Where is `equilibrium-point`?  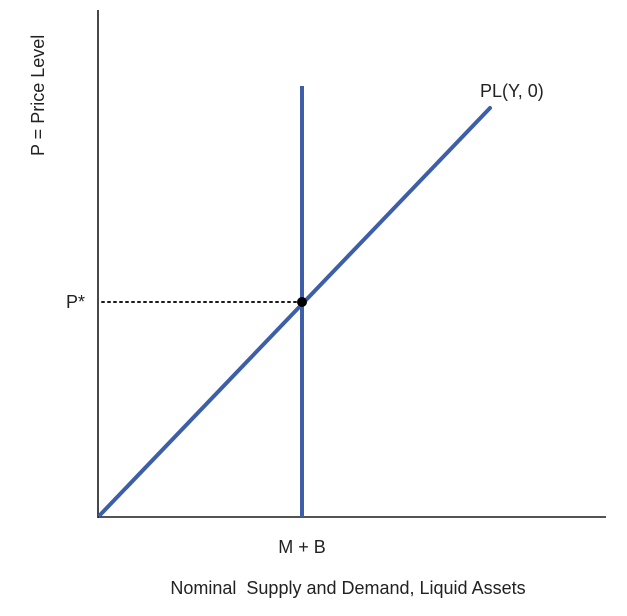
equilibrium-point is located at coordinates (302, 302).